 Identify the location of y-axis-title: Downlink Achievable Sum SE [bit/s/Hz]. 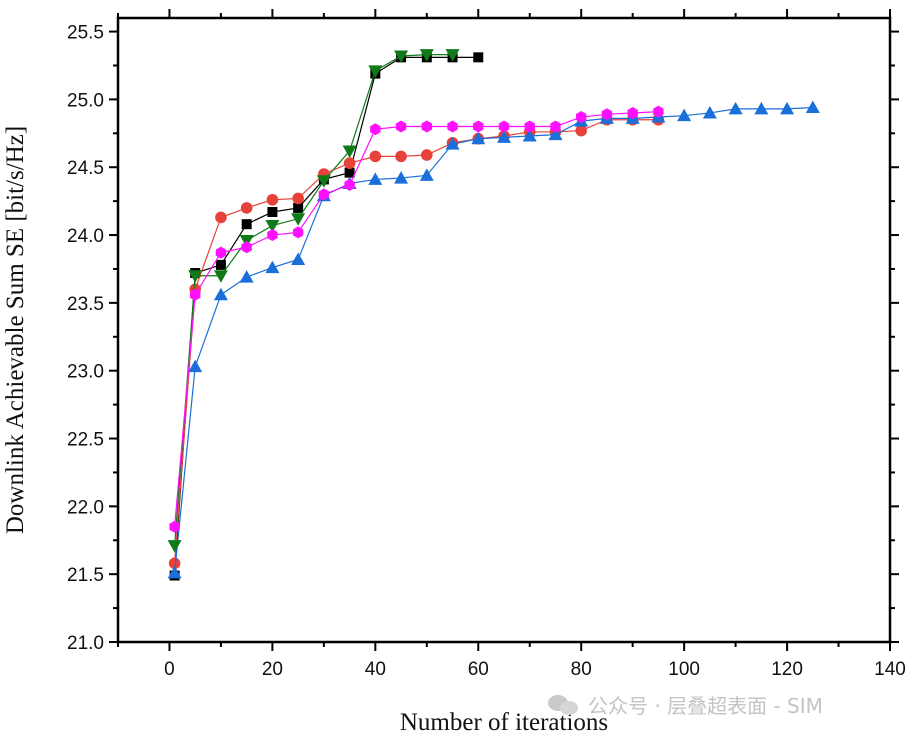
(15, 330).